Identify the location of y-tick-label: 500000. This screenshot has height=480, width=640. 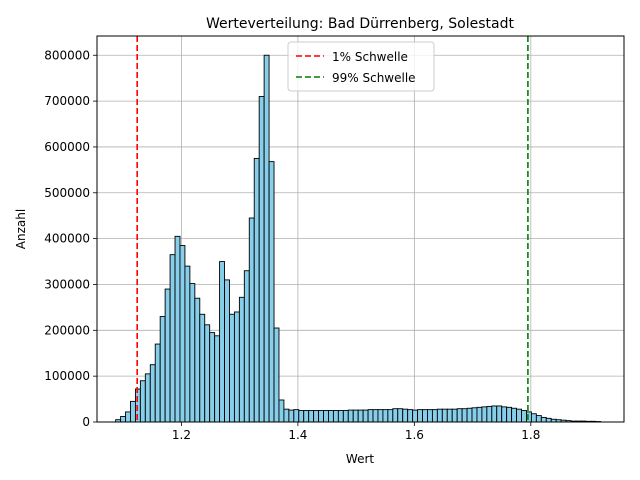
(67, 193).